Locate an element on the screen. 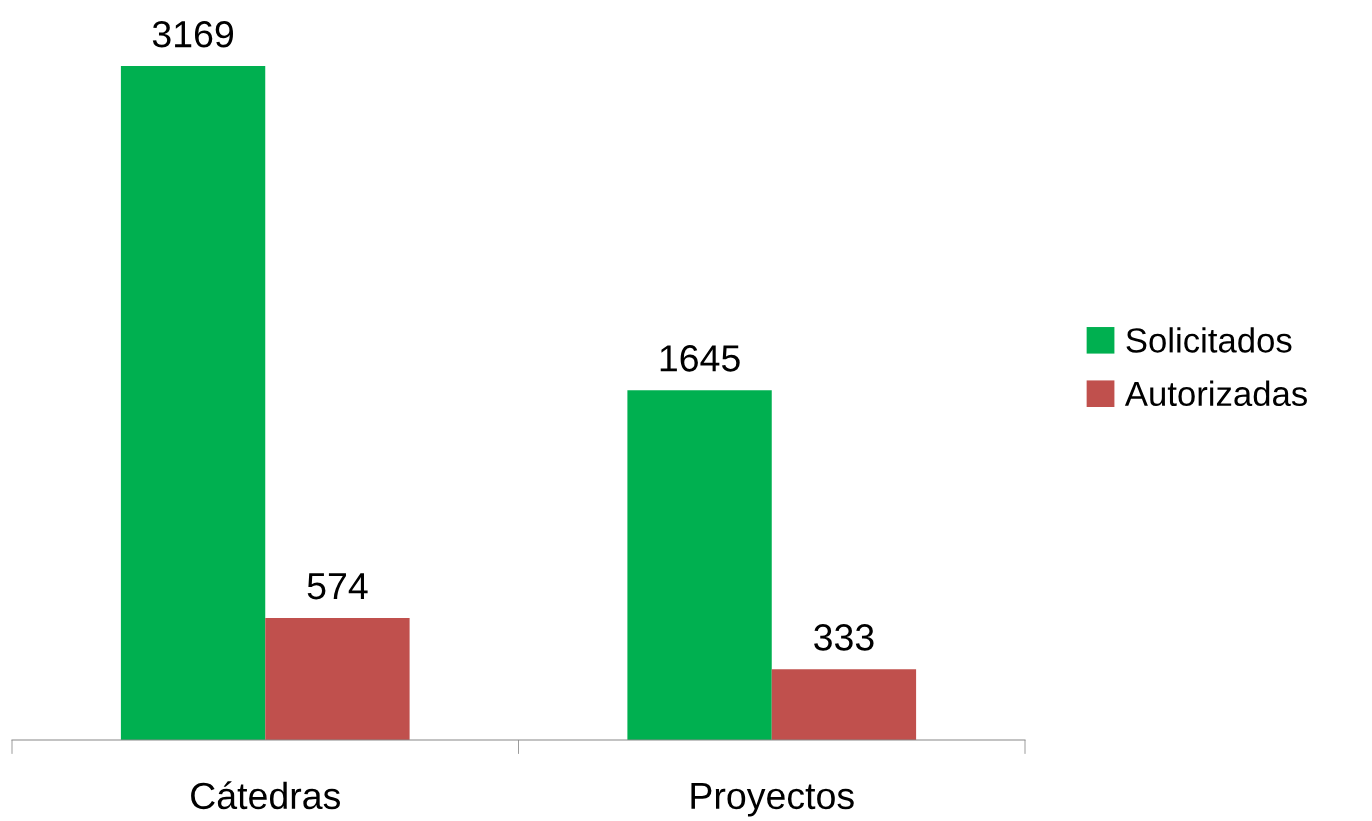  x-tick-label: Proyectos is located at coordinates (772, 800).